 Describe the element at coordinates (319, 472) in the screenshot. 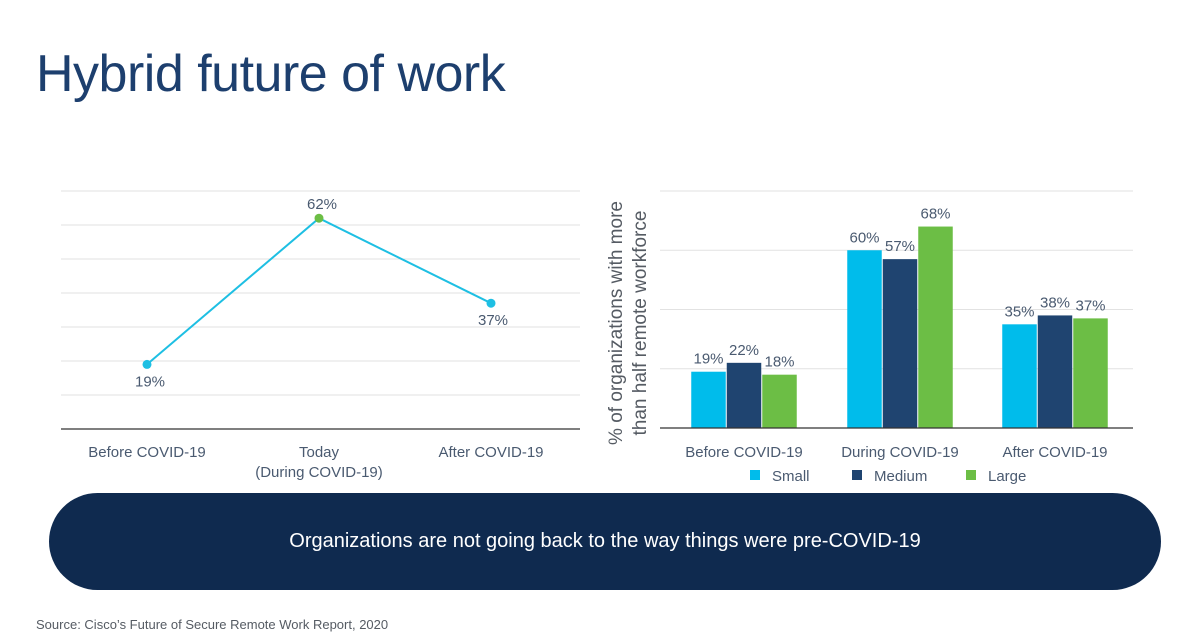

I see `x-tick-label: (During COVID-19)` at that location.